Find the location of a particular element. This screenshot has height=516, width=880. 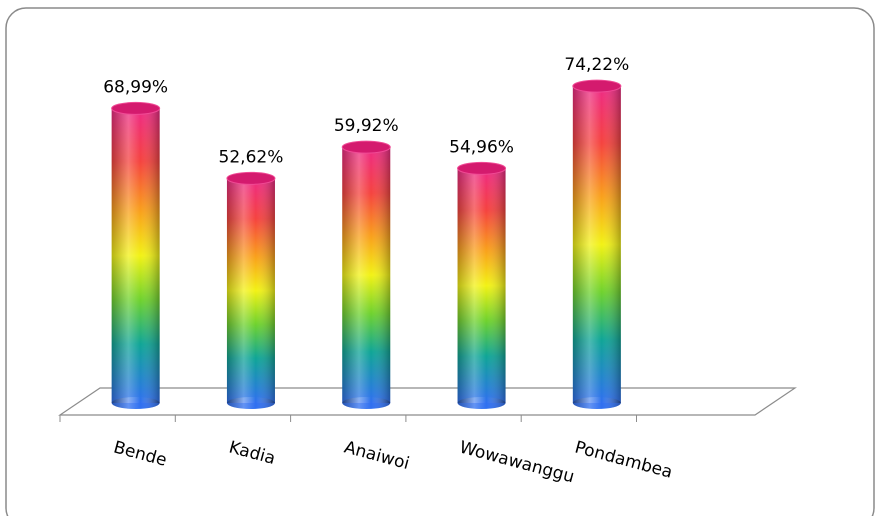

data-label: 68,99% is located at coordinates (135, 87).